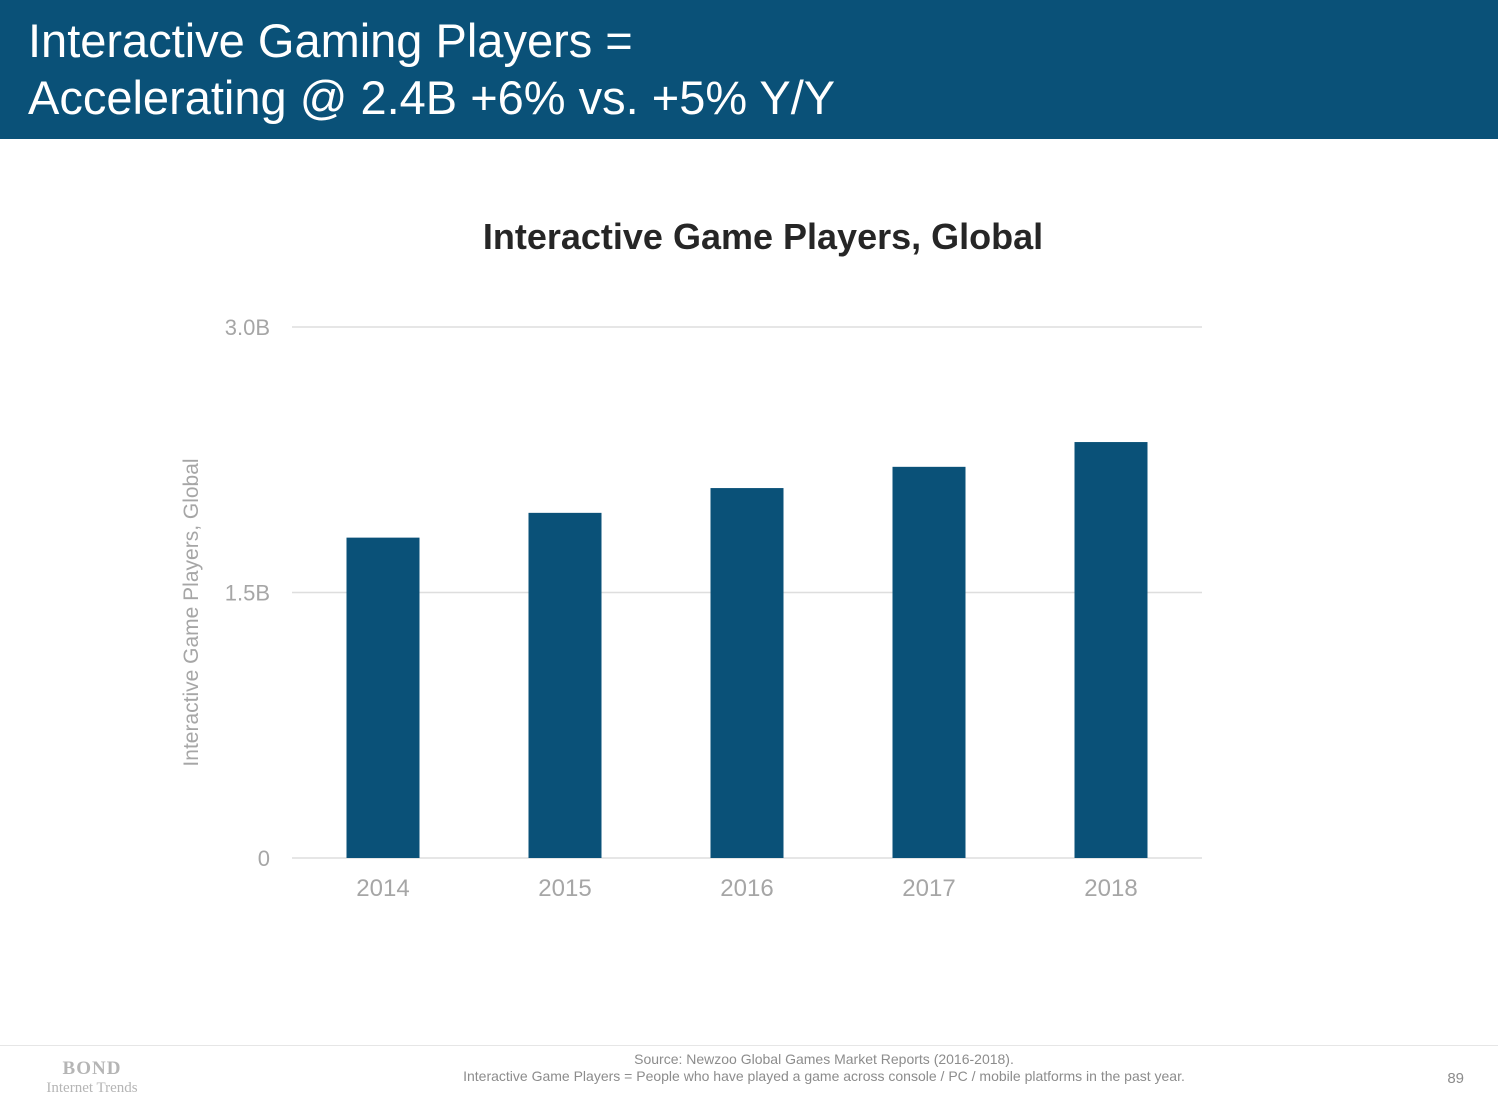 The image size is (1498, 1094). What do you see at coordinates (746, 888) in the screenshot?
I see `x-tick-label: 2016` at bounding box center [746, 888].